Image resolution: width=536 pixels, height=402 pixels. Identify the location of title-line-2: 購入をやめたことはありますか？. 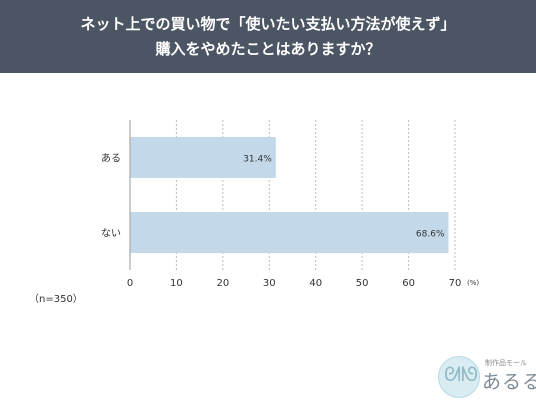
(268, 48).